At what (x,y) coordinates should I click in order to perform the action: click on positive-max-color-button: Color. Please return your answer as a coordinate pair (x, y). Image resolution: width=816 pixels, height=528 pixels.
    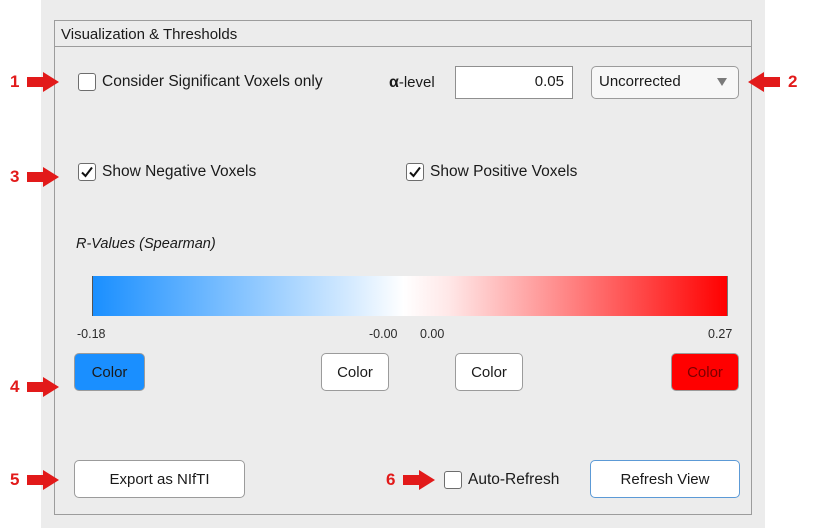
    Looking at the image, I should click on (705, 372).